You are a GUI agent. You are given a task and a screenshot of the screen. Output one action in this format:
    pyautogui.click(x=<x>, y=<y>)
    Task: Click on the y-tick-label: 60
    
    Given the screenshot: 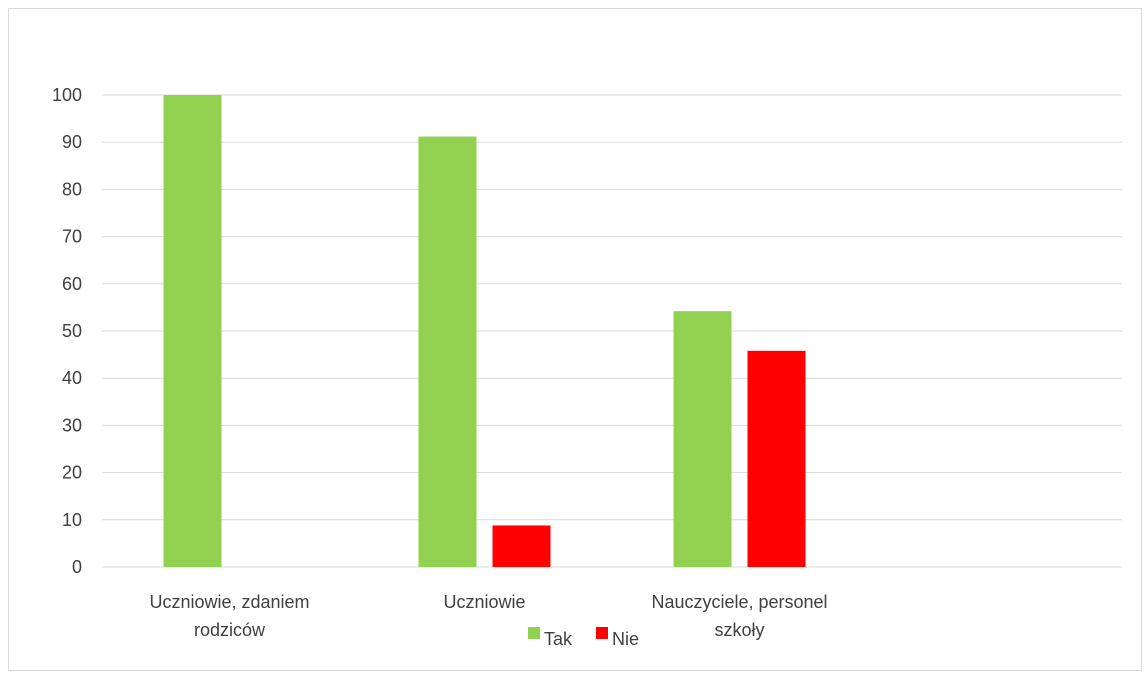 What is the action you would take?
    pyautogui.click(x=72, y=284)
    